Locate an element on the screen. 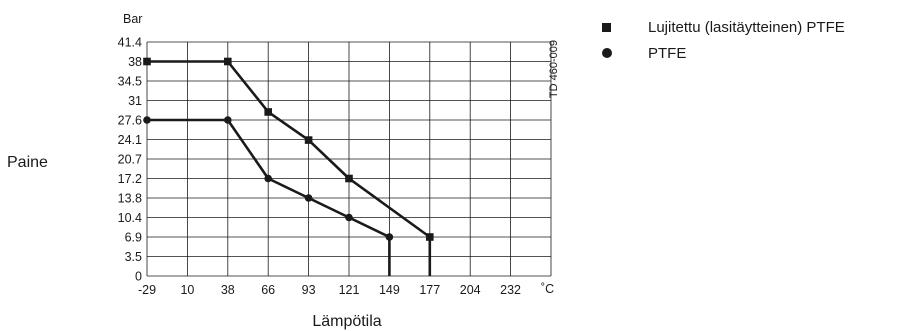 This screenshot has height=331, width=924. x-tick-label: 149 is located at coordinates (389, 290).